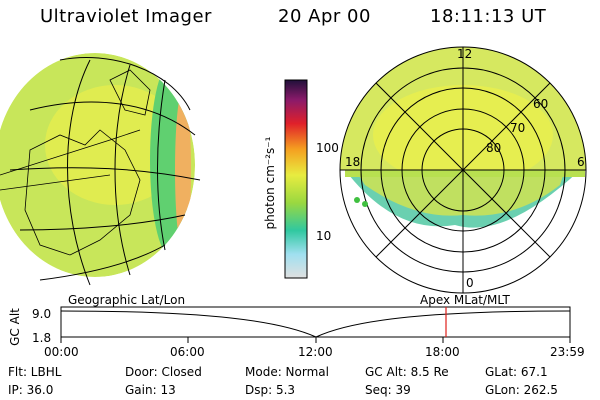 The width and height of the screenshot is (600, 400). I want to click on mlt-label-12: 12, so click(465, 54).